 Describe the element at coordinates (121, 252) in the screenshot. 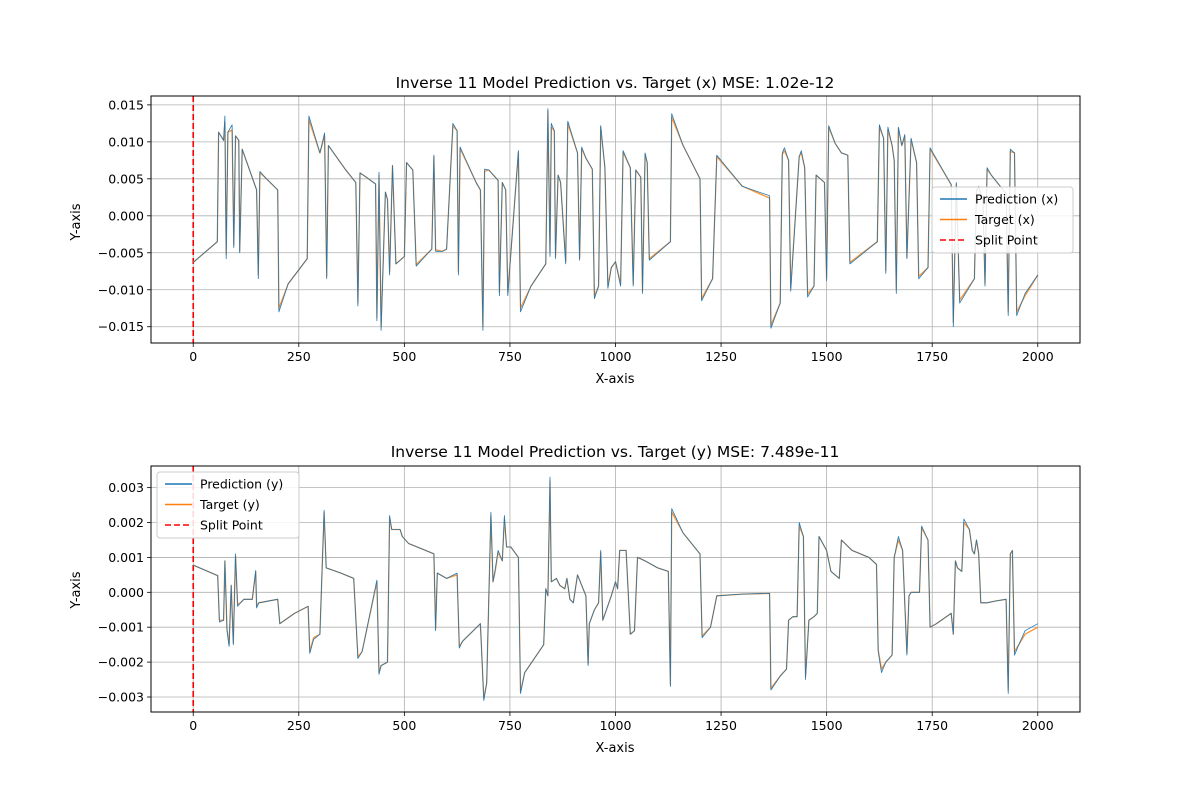

I see `y-tick-label: −0.005` at that location.